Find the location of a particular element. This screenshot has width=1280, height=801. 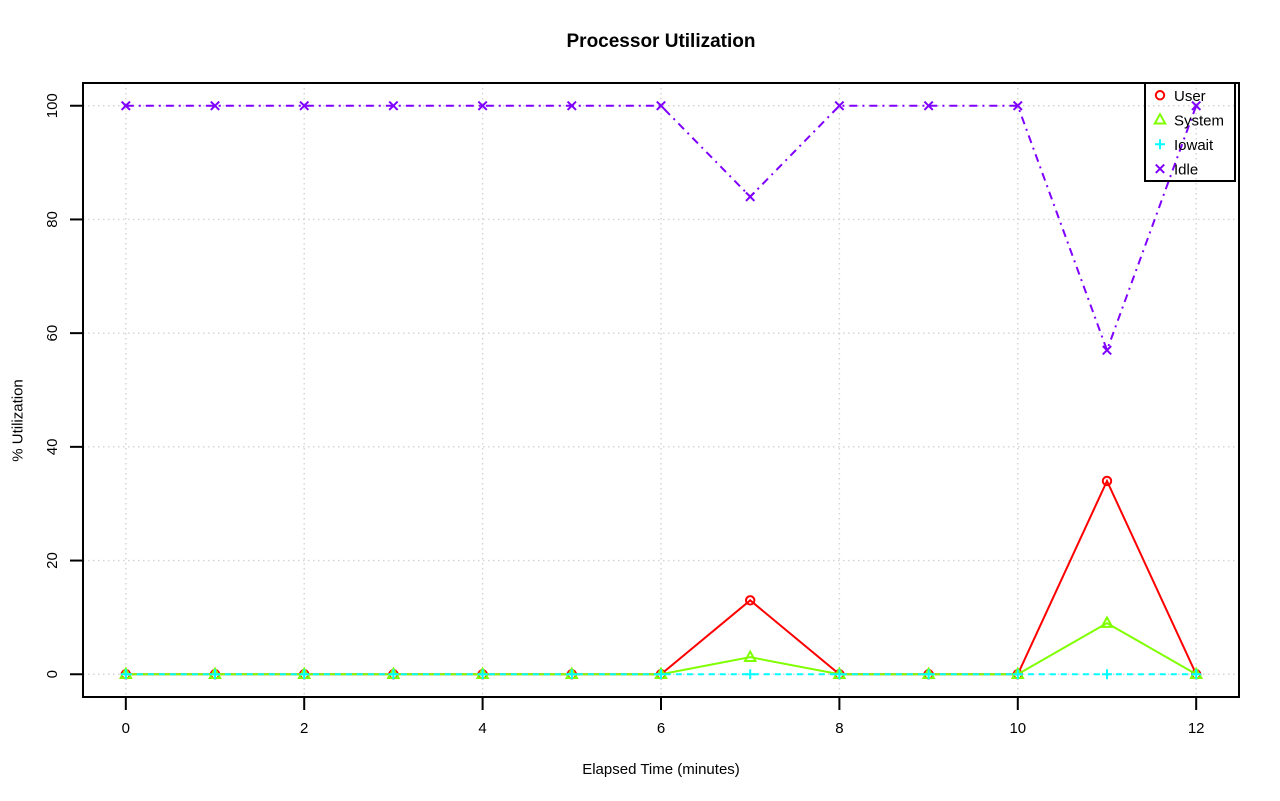

y-tick-label: 60 is located at coordinates (52, 333).